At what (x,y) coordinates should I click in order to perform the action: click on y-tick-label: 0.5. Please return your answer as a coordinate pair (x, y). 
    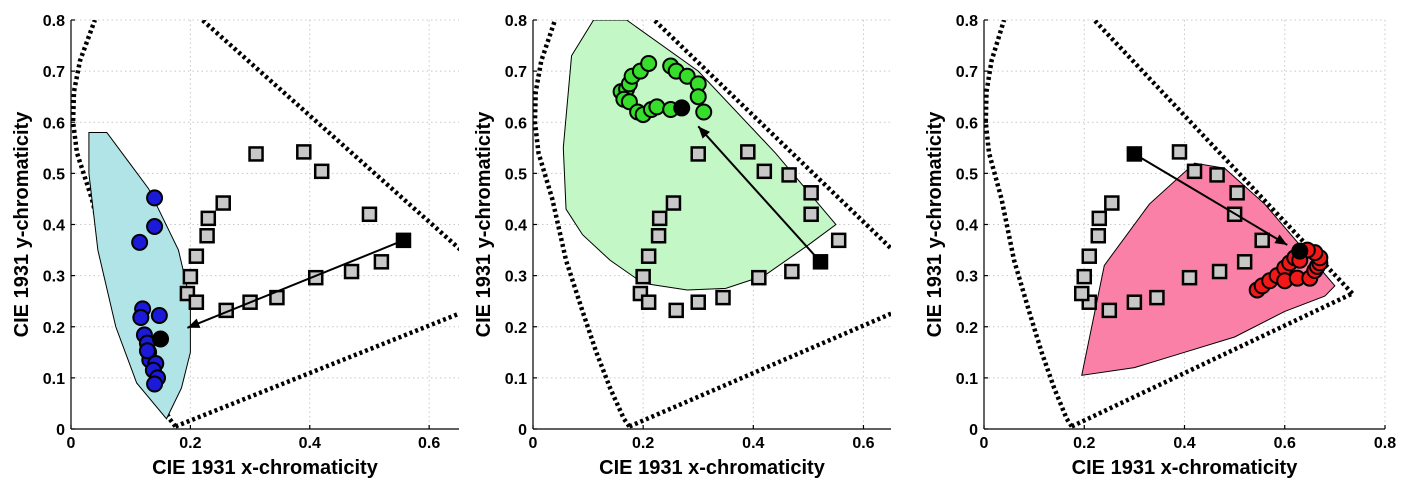
    Looking at the image, I should click on (516, 174).